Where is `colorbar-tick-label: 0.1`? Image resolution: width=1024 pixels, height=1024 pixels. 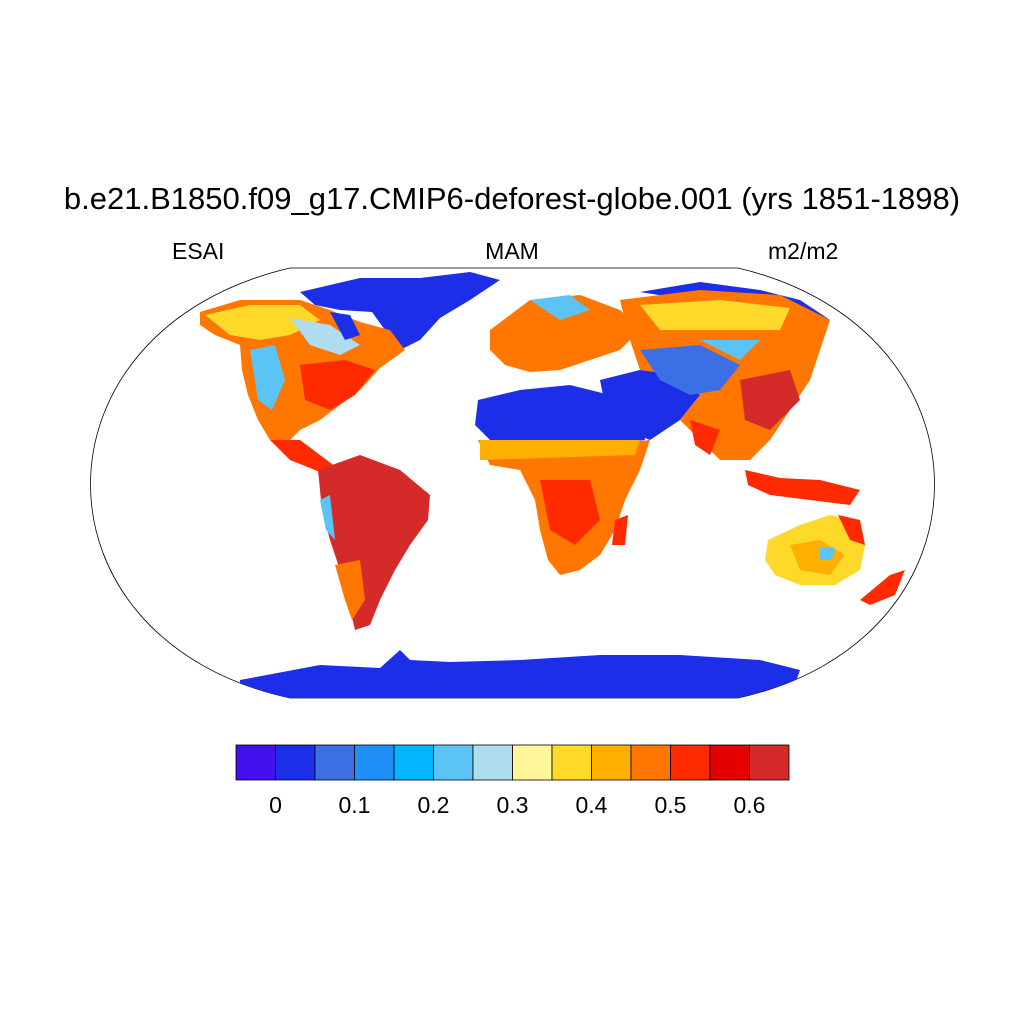
colorbar-tick-label: 0.1 is located at coordinates (355, 805).